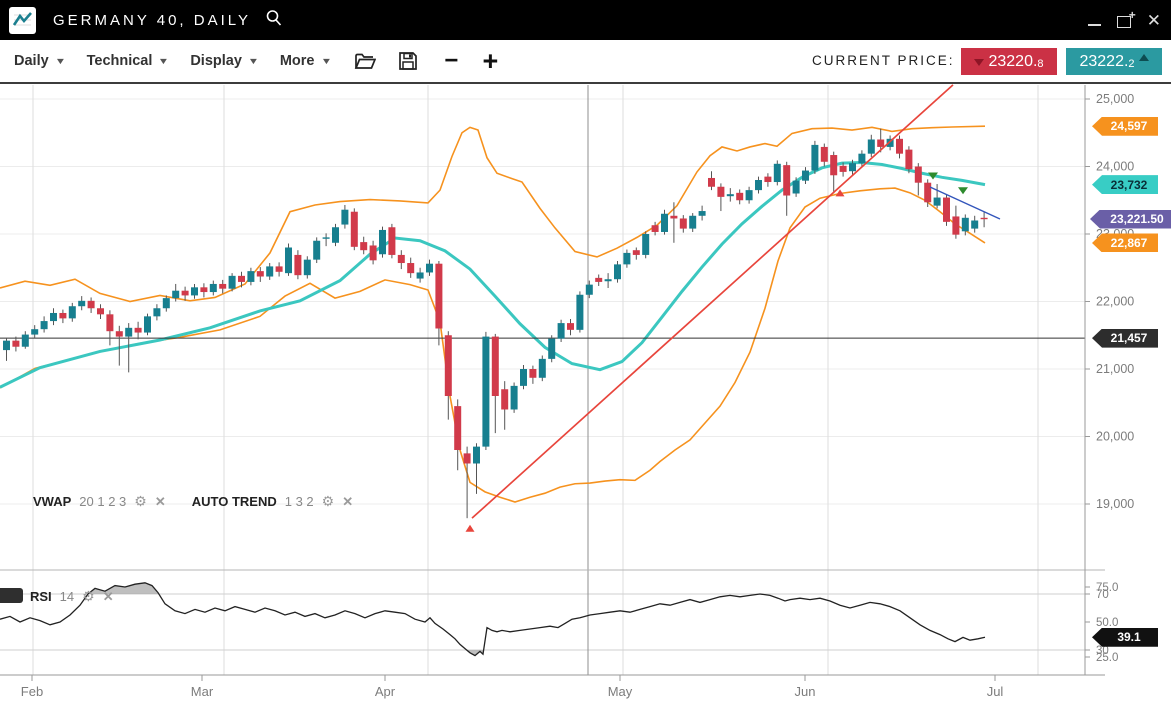 The image size is (1171, 707). What do you see at coordinates (1153, 20) in the screenshot?
I see `close-window-button: ✕` at bounding box center [1153, 20].